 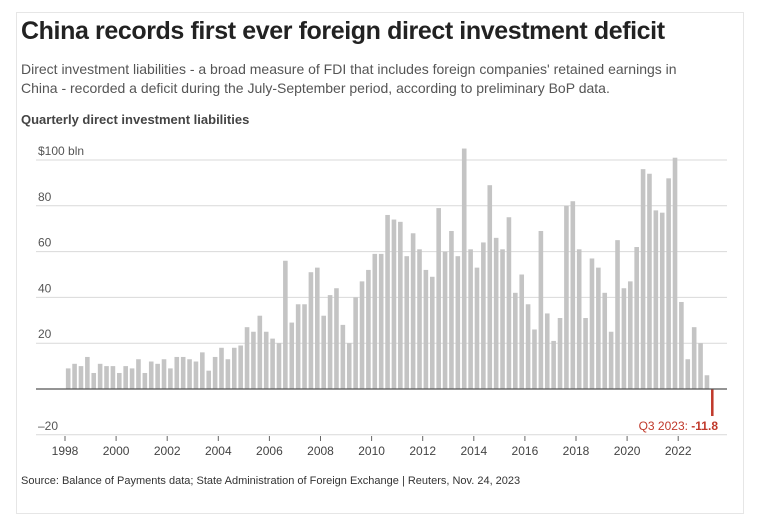 What do you see at coordinates (45, 197) in the screenshot?
I see `y-tick-label: 80` at bounding box center [45, 197].